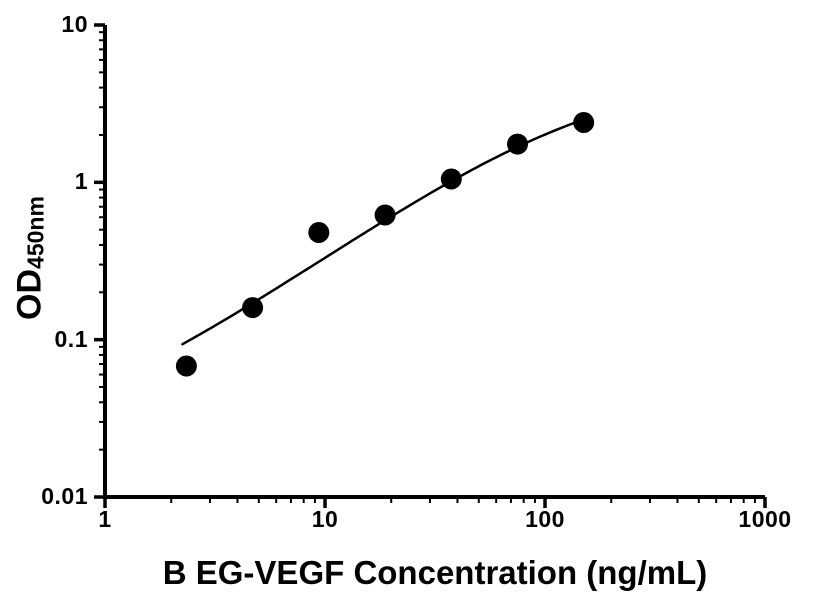 This screenshot has height=612, width=816. Describe the element at coordinates (105, 519) in the screenshot. I see `x-tick-label-1: 1` at that location.